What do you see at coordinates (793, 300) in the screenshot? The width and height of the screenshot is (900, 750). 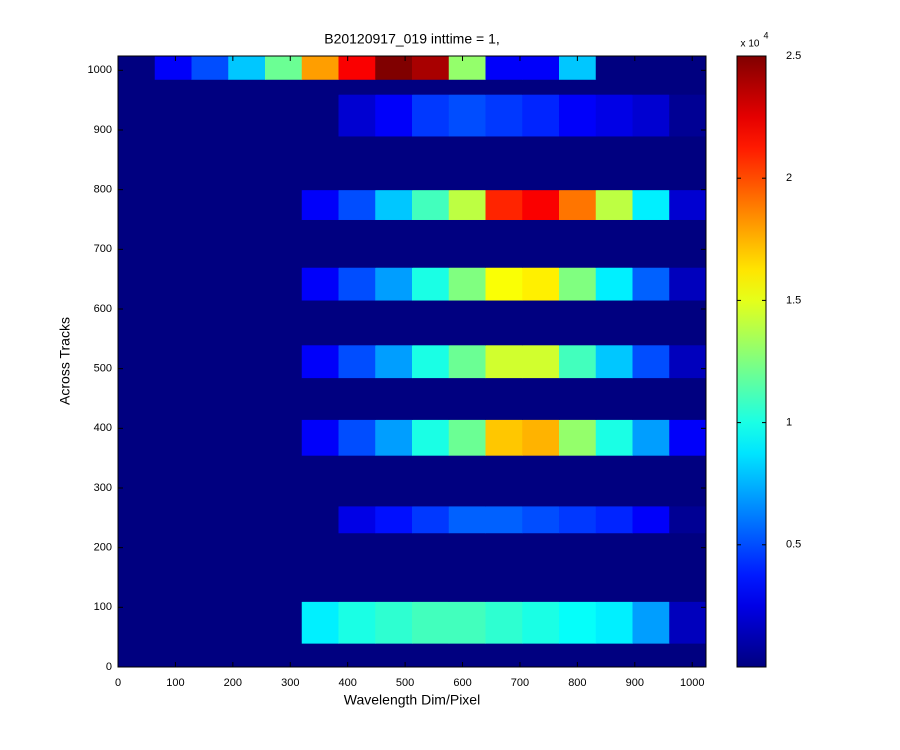 I see `colorbar-tick-label: 1.5` at bounding box center [793, 300].